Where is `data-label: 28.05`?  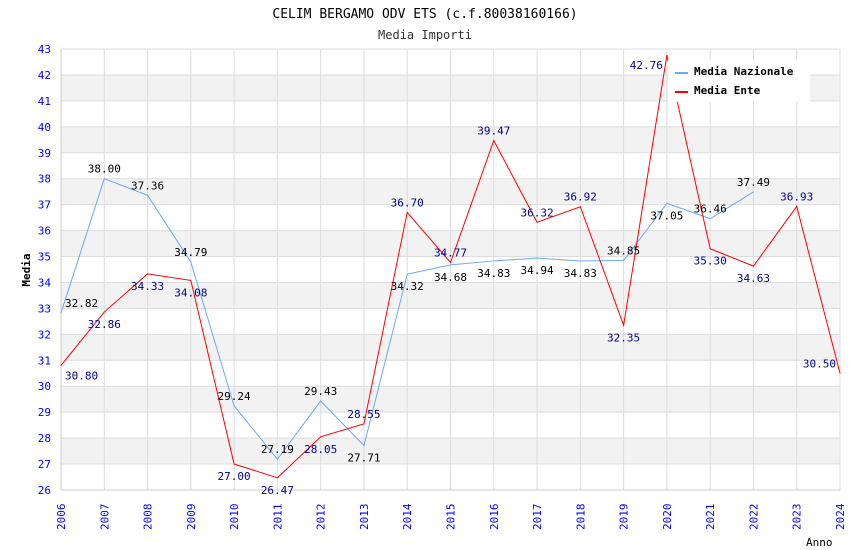
data-label: 28.05 is located at coordinates (320, 449).